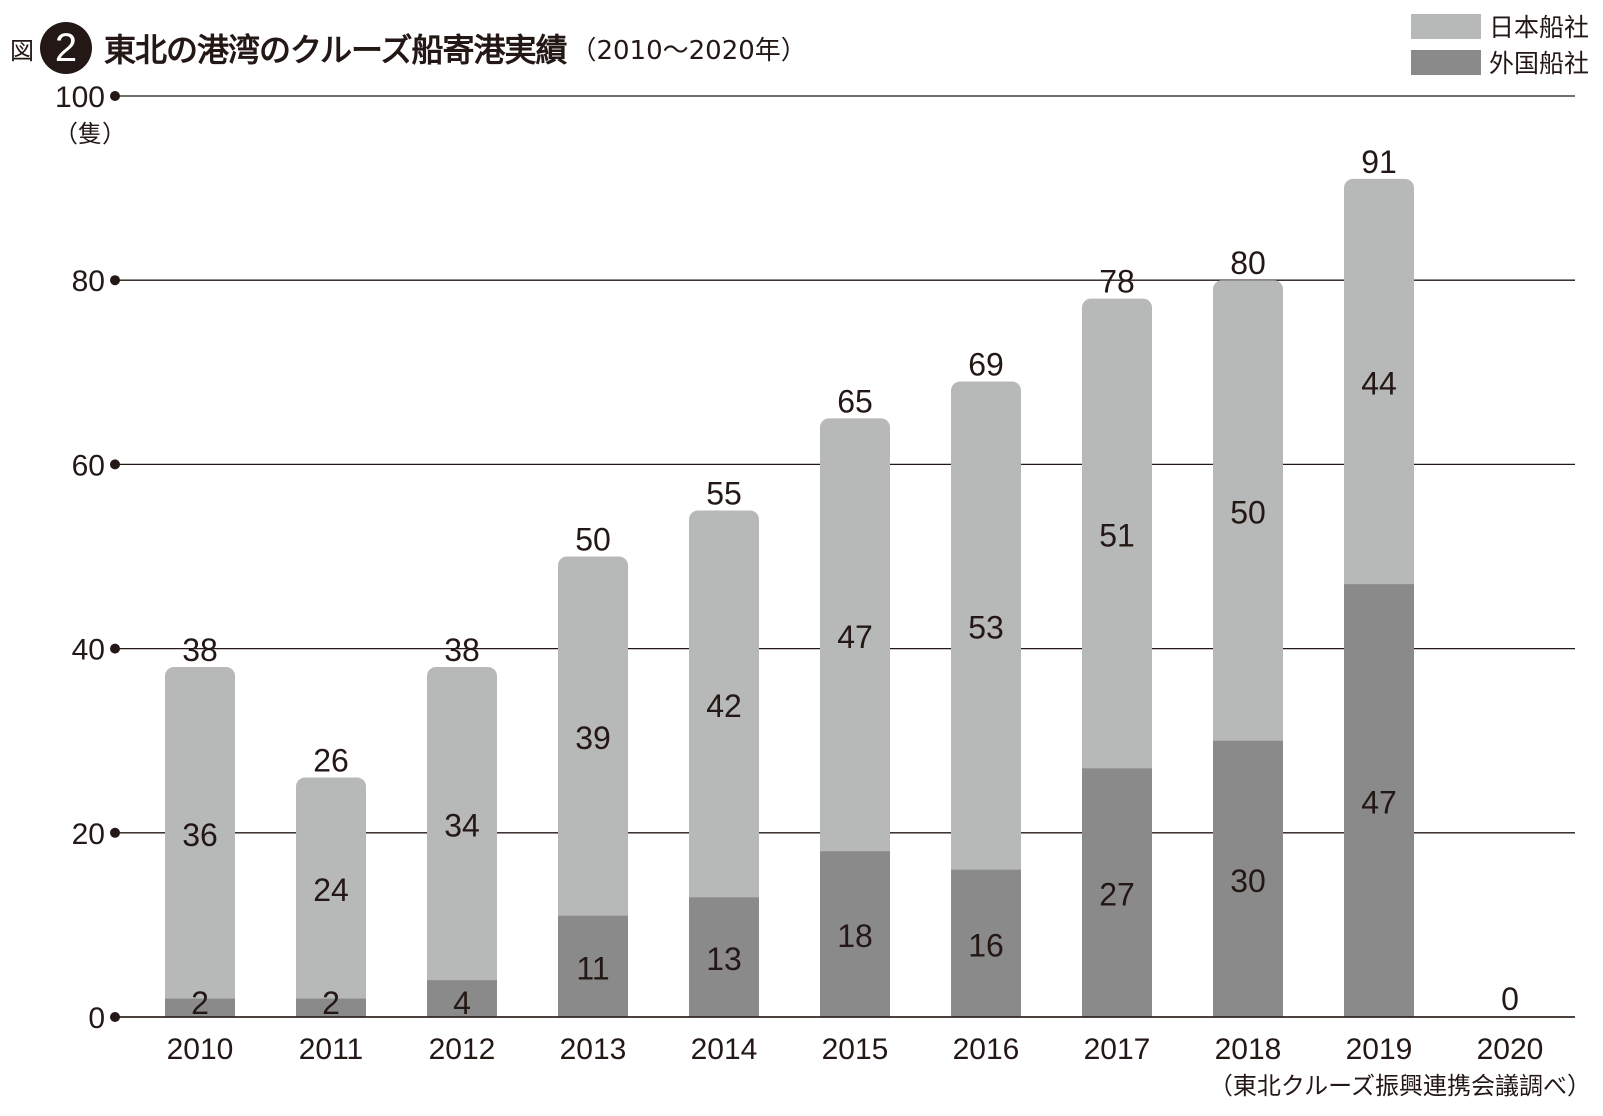 The width and height of the screenshot is (1603, 1116). What do you see at coordinates (724, 706) in the screenshot?
I see `value-label-japanese: 42` at bounding box center [724, 706].